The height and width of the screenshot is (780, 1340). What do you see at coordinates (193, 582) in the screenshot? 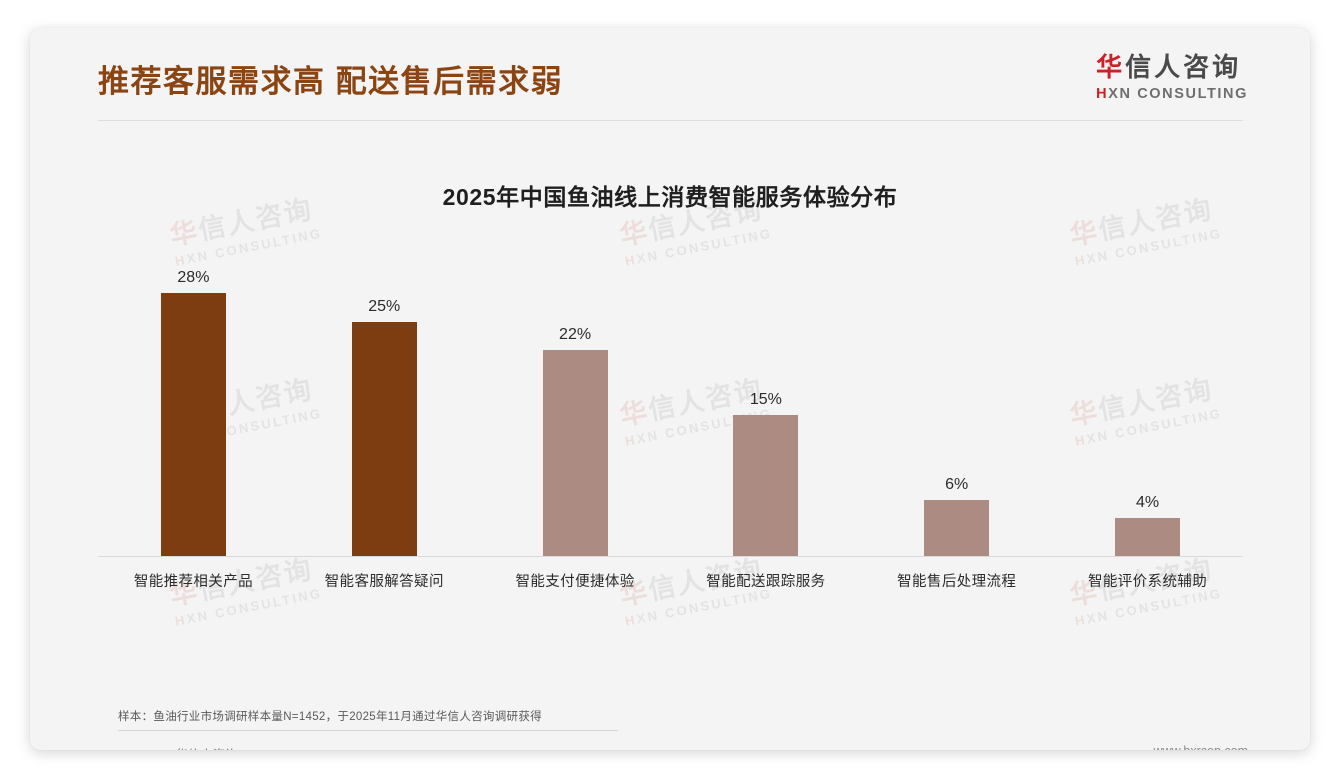
I see `x-axis-label: 智能推荐相关产品` at bounding box center [193, 582].